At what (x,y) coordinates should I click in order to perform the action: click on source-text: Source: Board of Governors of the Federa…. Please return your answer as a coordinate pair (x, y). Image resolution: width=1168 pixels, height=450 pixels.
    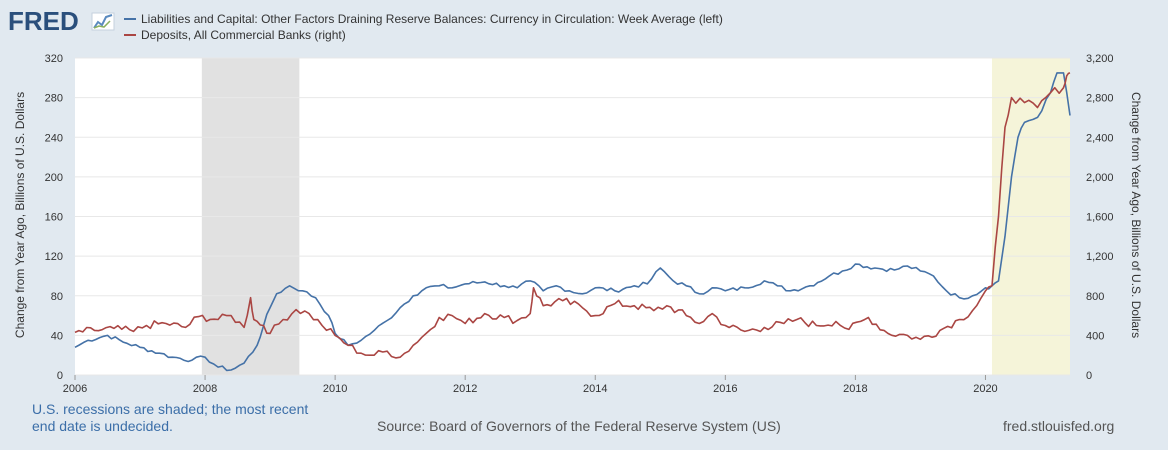
    Looking at the image, I should click on (579, 426).